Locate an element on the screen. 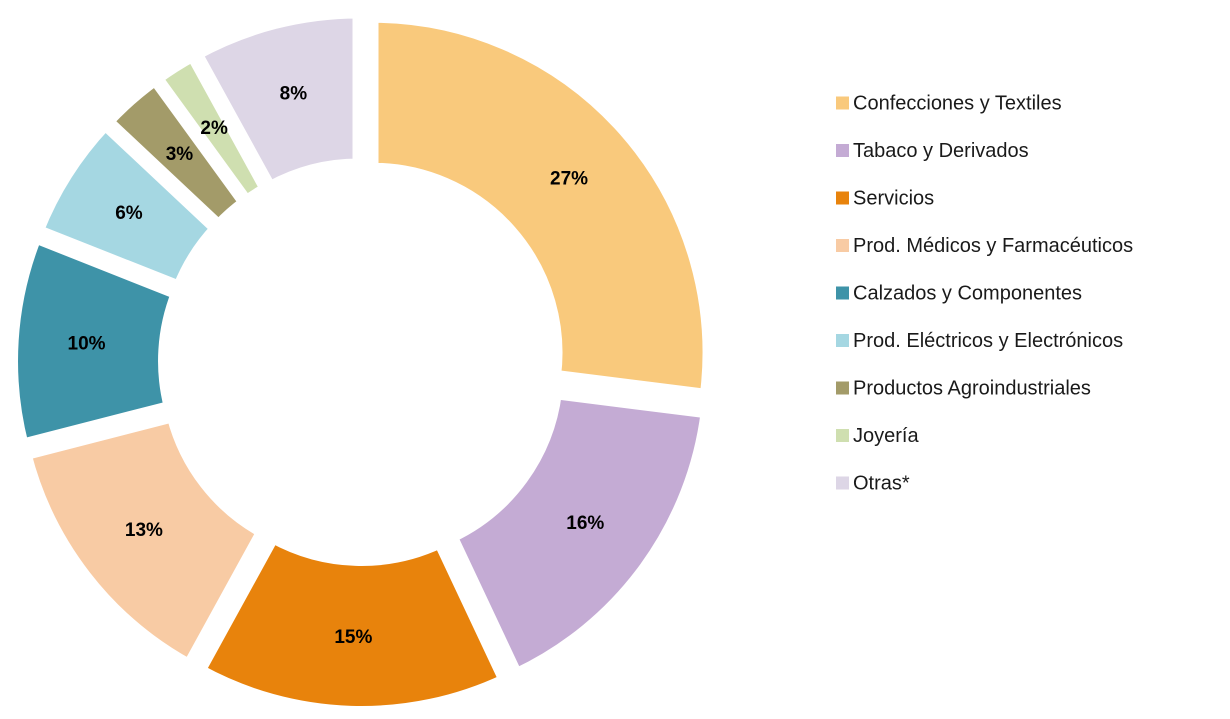  data-label: 13% is located at coordinates (144, 530).